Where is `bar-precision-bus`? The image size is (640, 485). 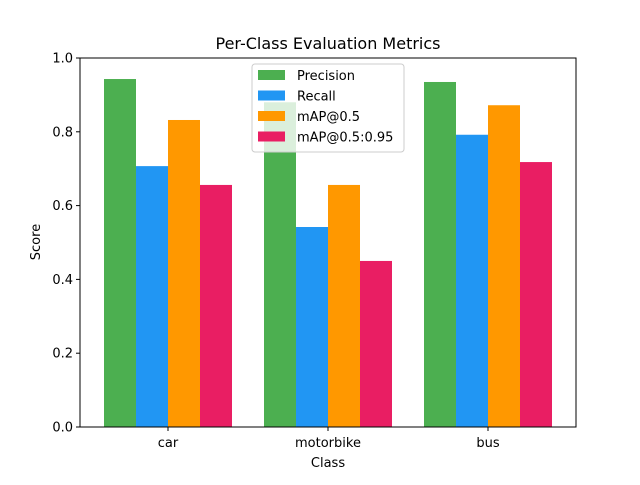
bar-precision-bus is located at coordinates (440, 254).